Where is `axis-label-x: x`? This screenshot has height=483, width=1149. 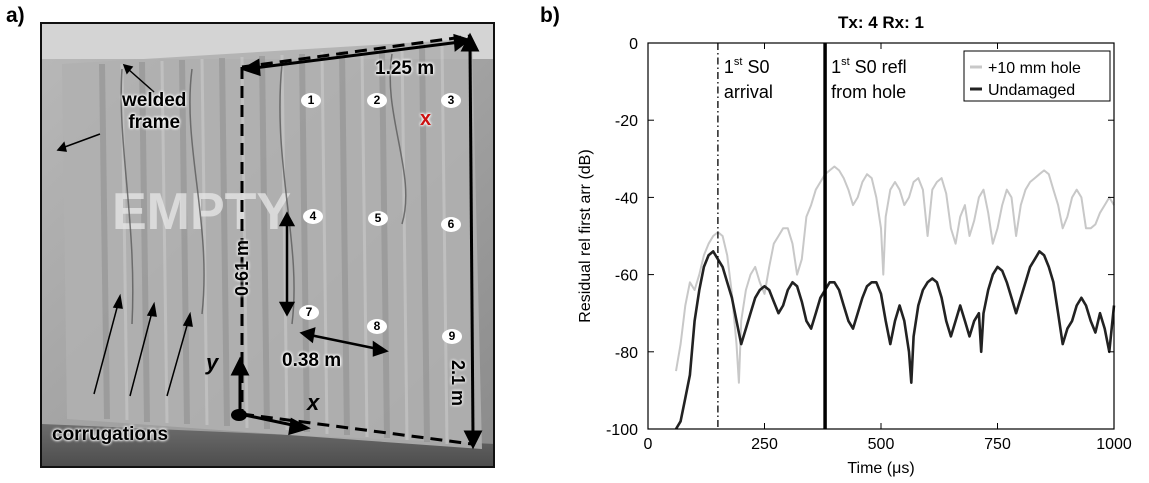
axis-label-x: x is located at coordinates (313, 402).